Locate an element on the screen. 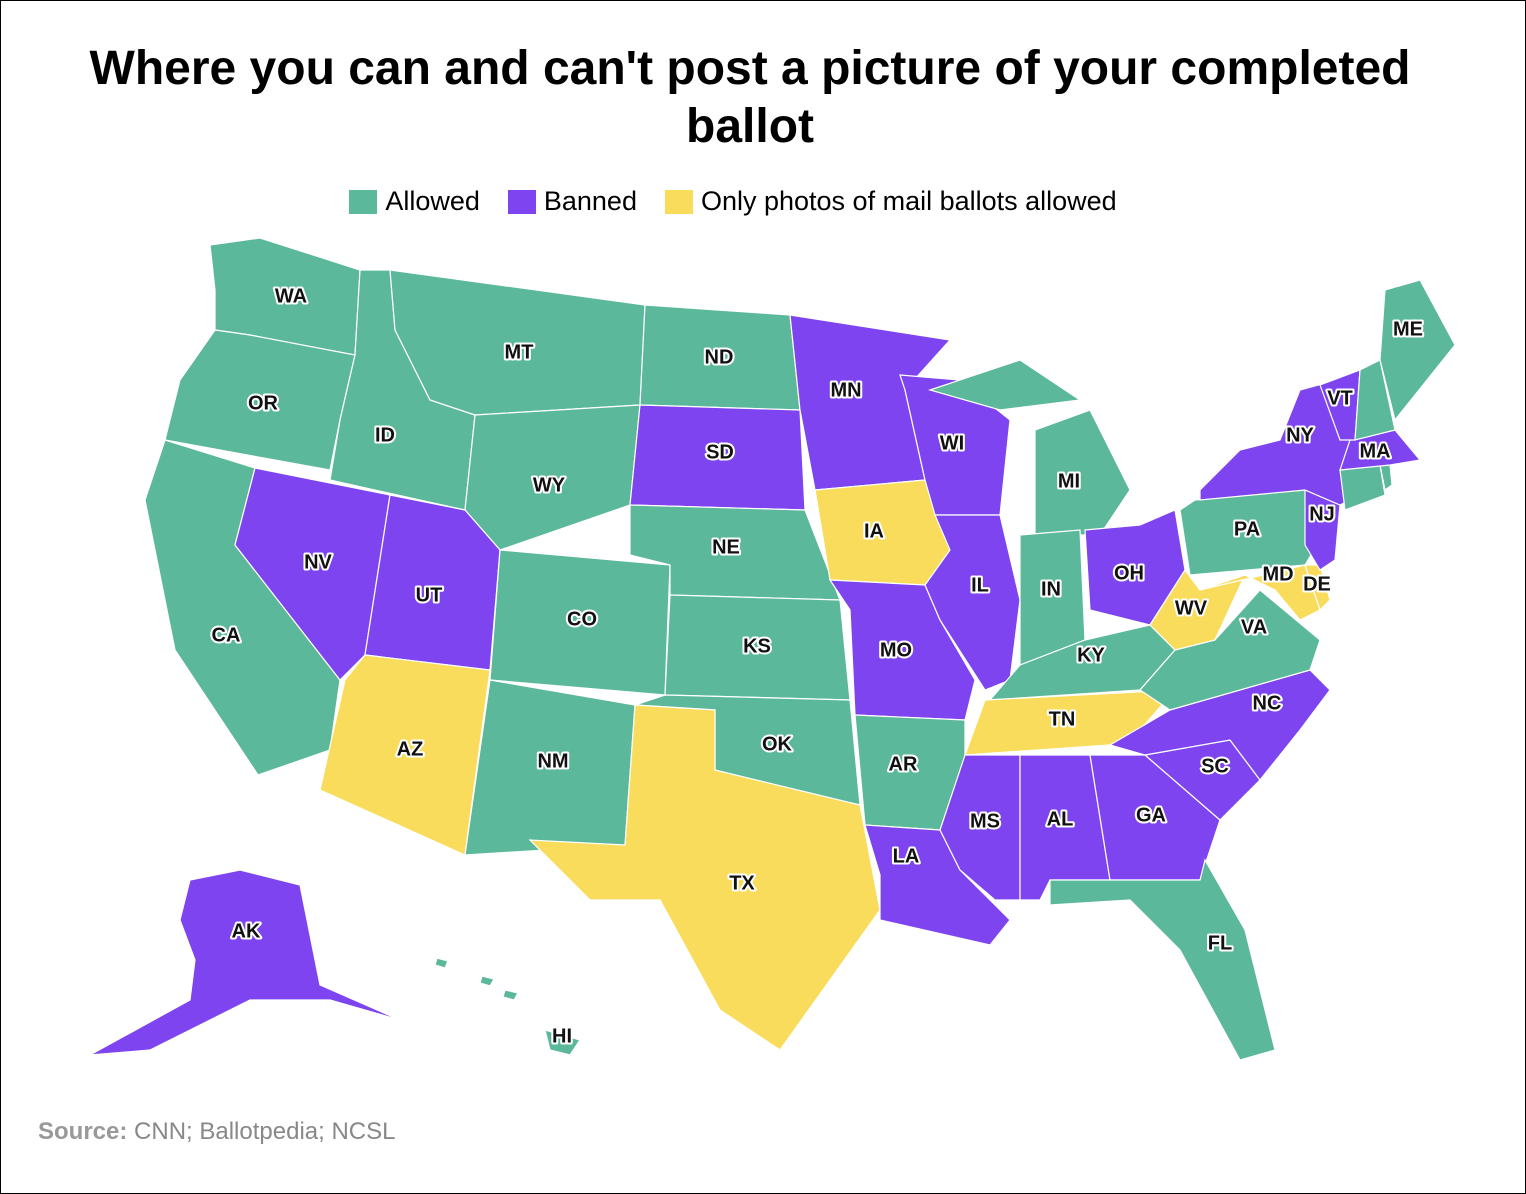 This screenshot has height=1194, width=1526. state-label: WY is located at coordinates (549, 485).